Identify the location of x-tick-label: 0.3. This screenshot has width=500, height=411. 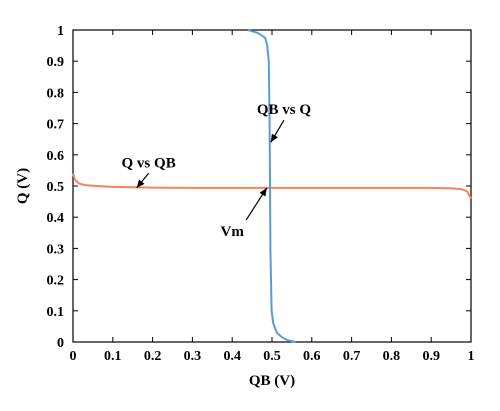
(193, 356).